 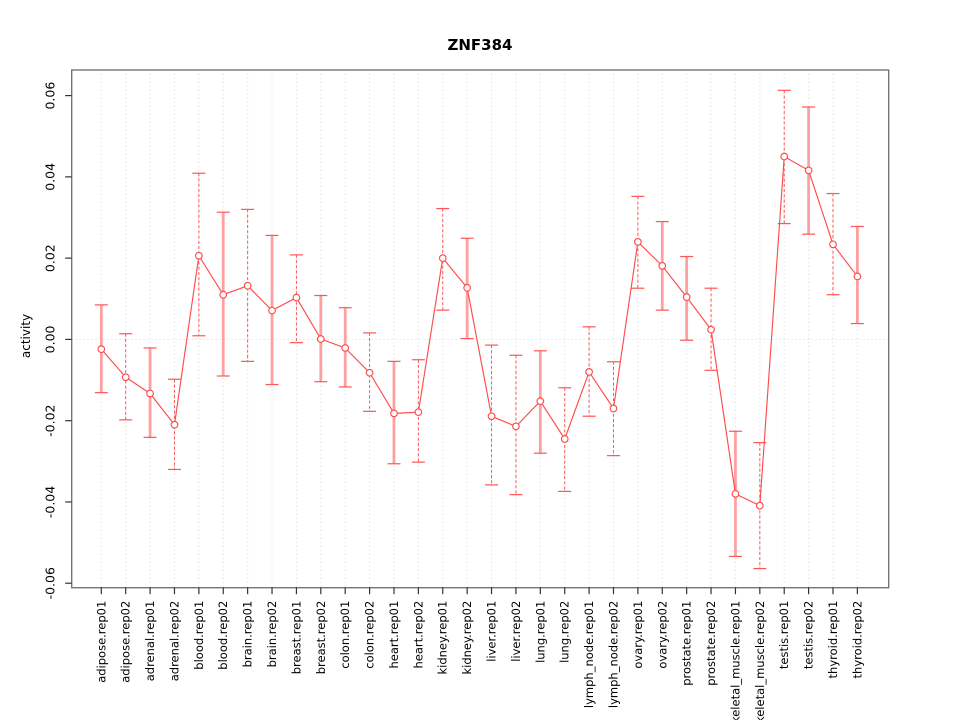 What do you see at coordinates (662, 635) in the screenshot?
I see `x-tick-label: ovary.rep02` at bounding box center [662, 635].